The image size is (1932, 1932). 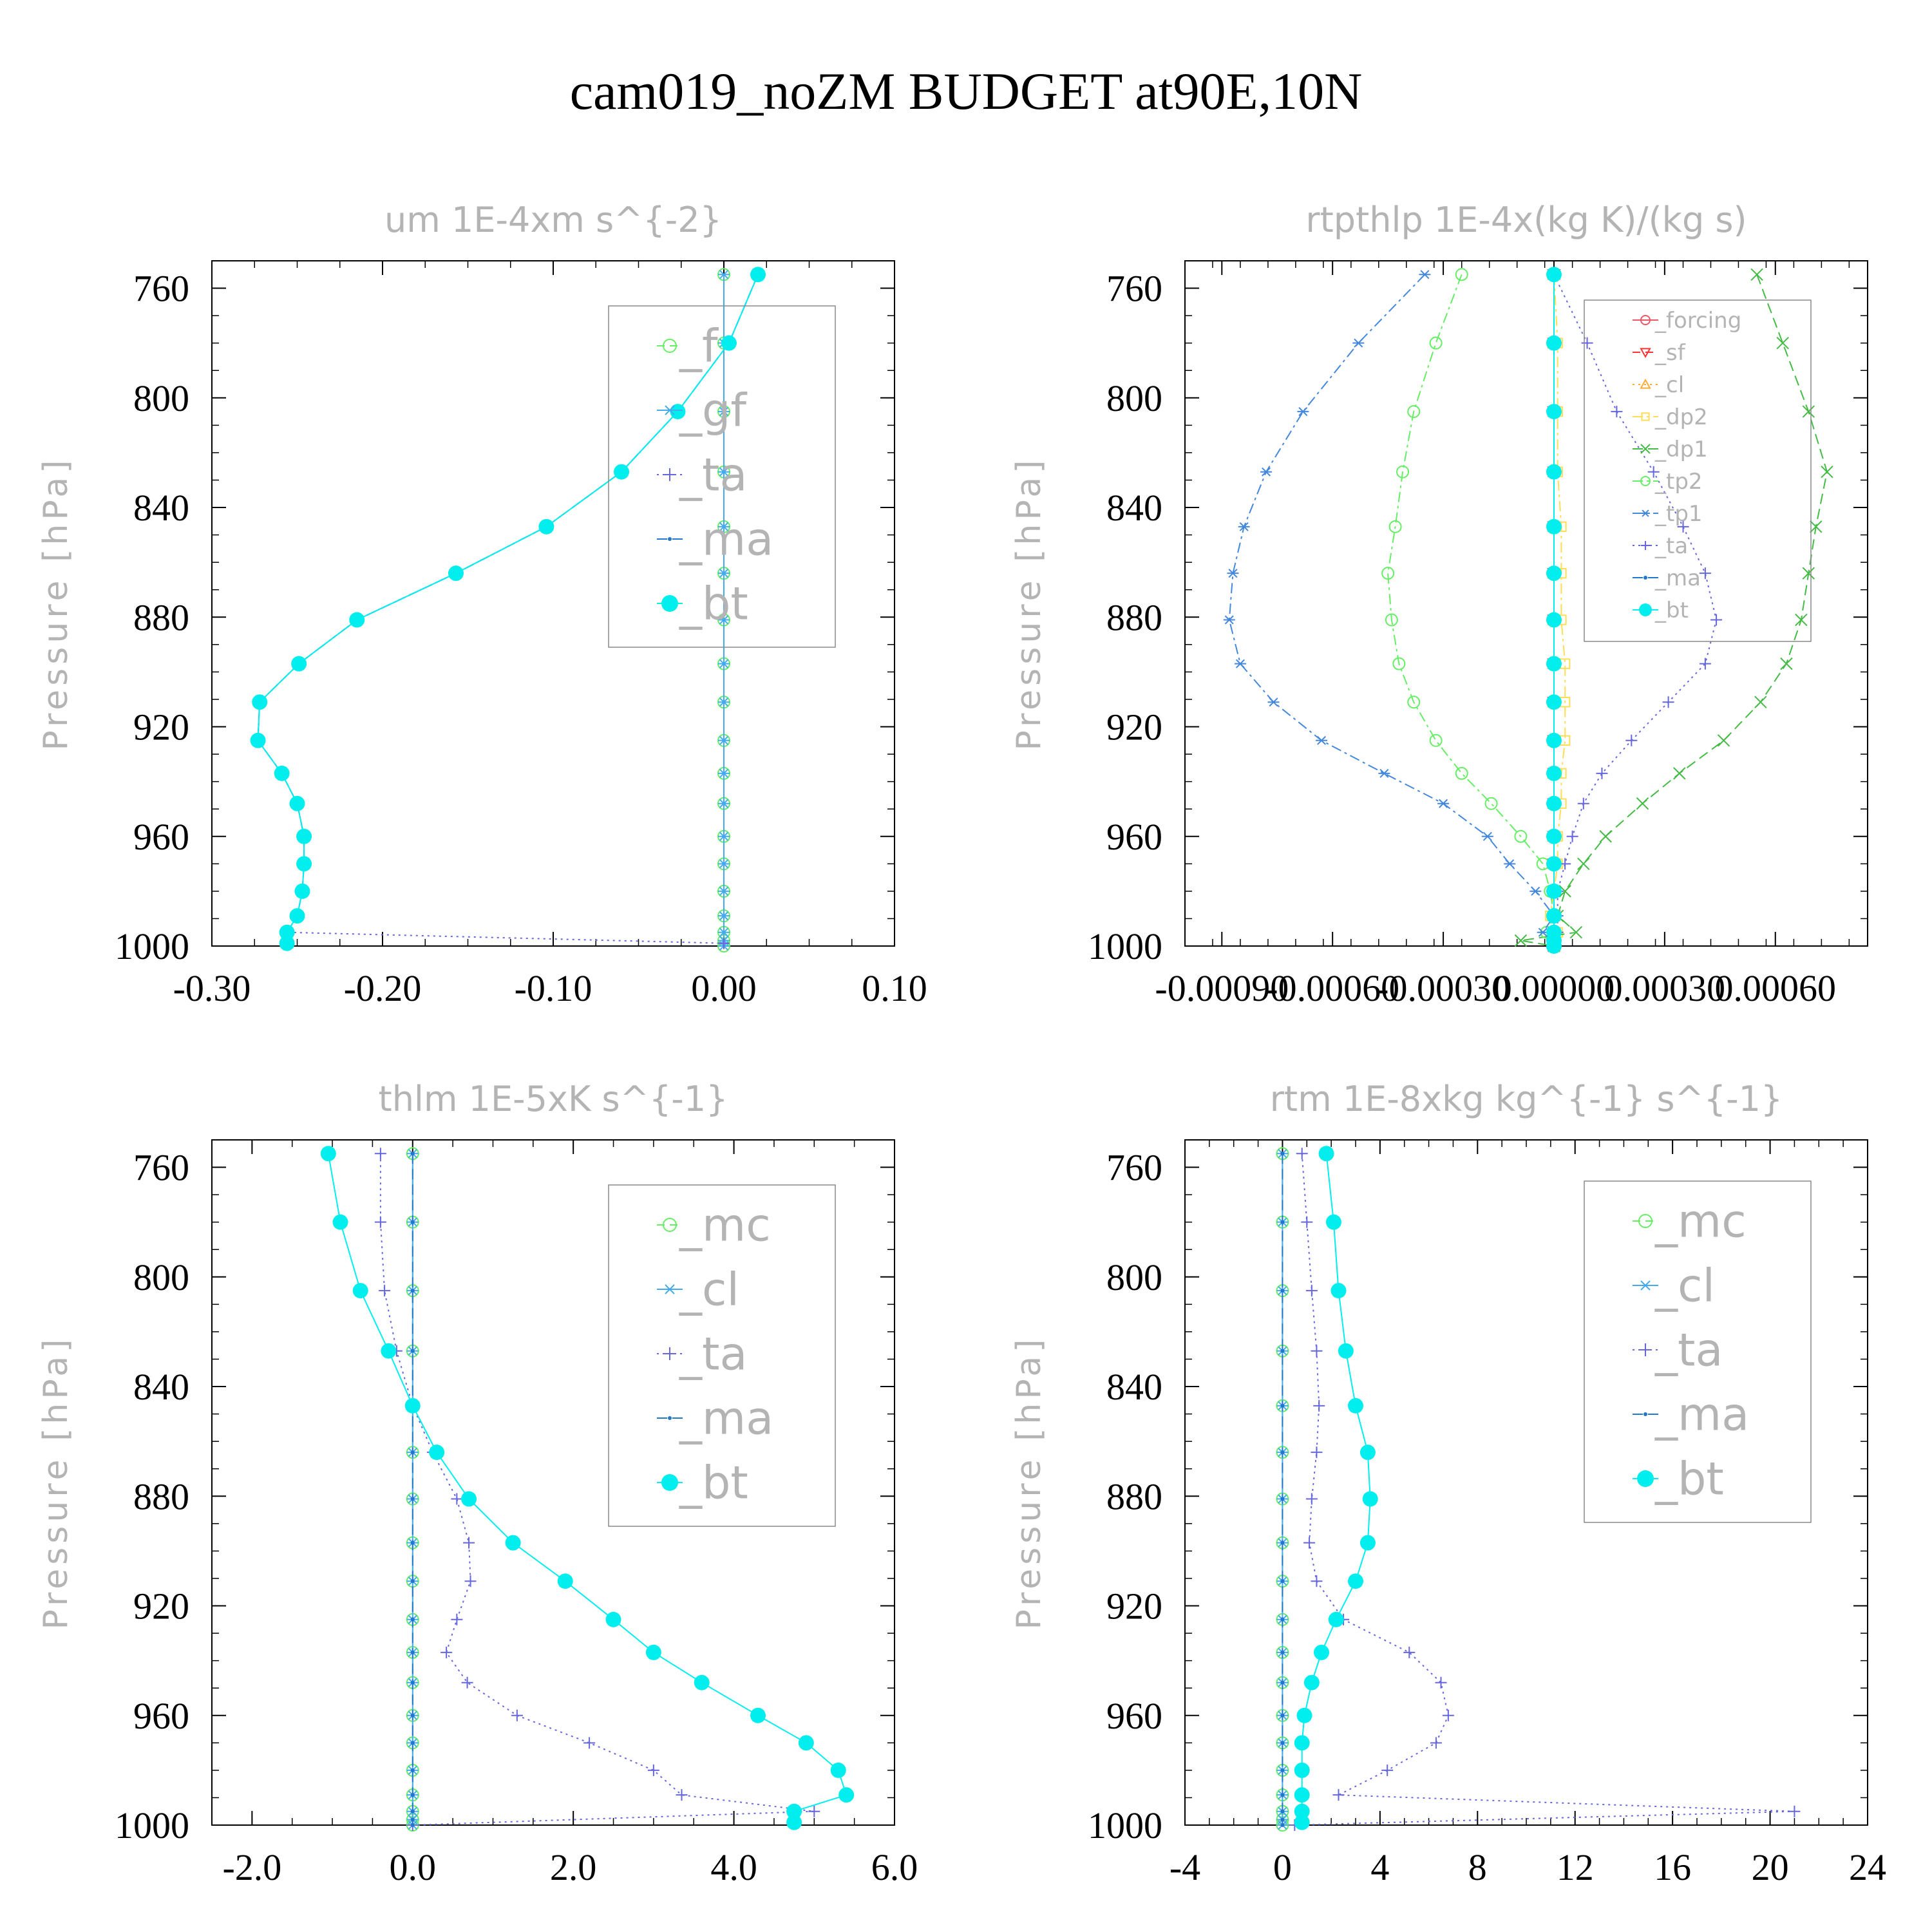 What do you see at coordinates (1443, 988) in the screenshot?
I see `x-tick-label: -0.00030` at bounding box center [1443, 988].